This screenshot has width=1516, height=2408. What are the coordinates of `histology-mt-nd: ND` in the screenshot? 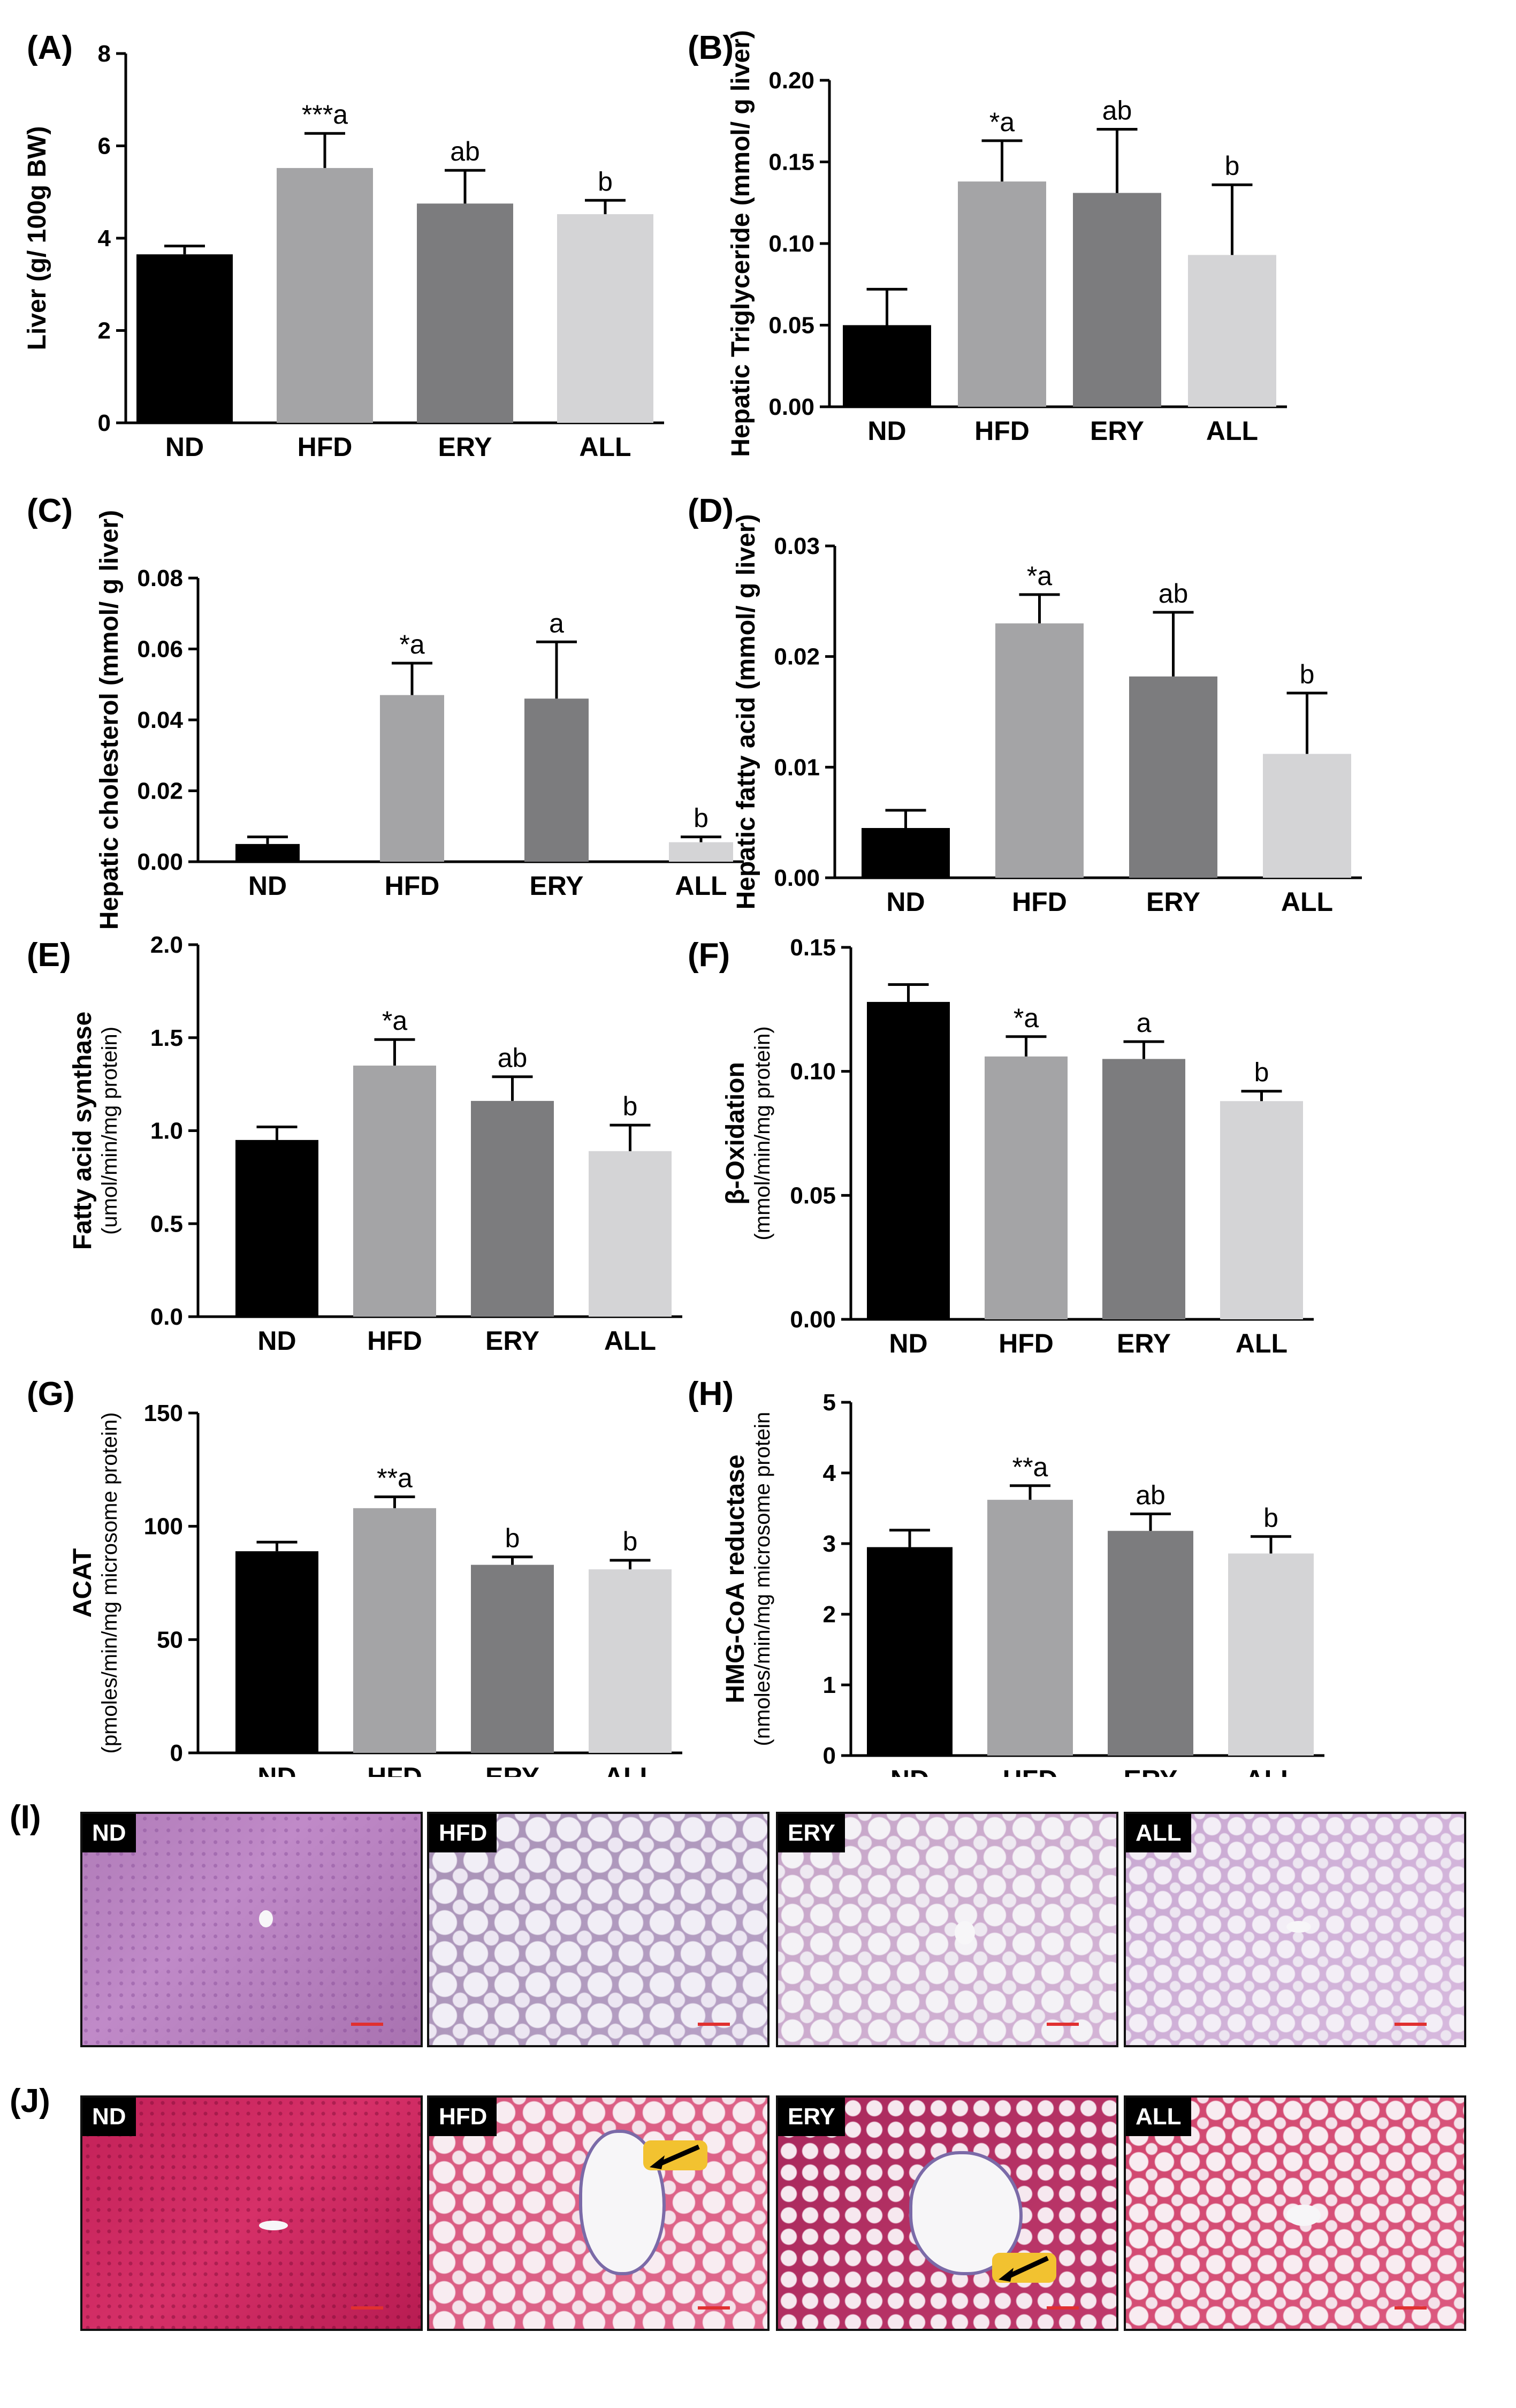 It's located at (251, 2213).